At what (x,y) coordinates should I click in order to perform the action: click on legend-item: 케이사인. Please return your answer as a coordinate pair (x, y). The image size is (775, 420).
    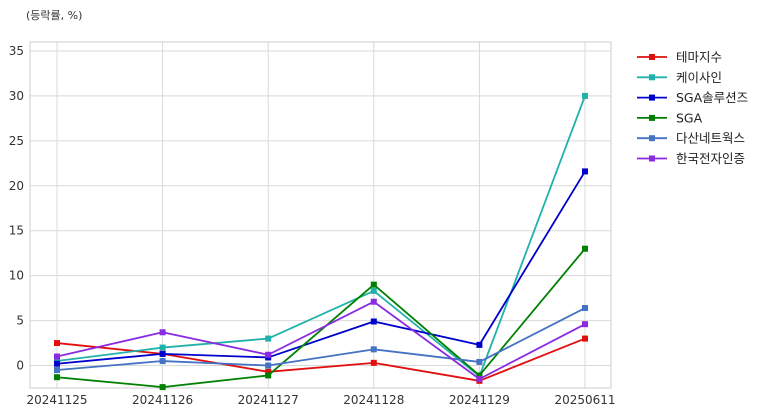
    Looking at the image, I should click on (679, 77).